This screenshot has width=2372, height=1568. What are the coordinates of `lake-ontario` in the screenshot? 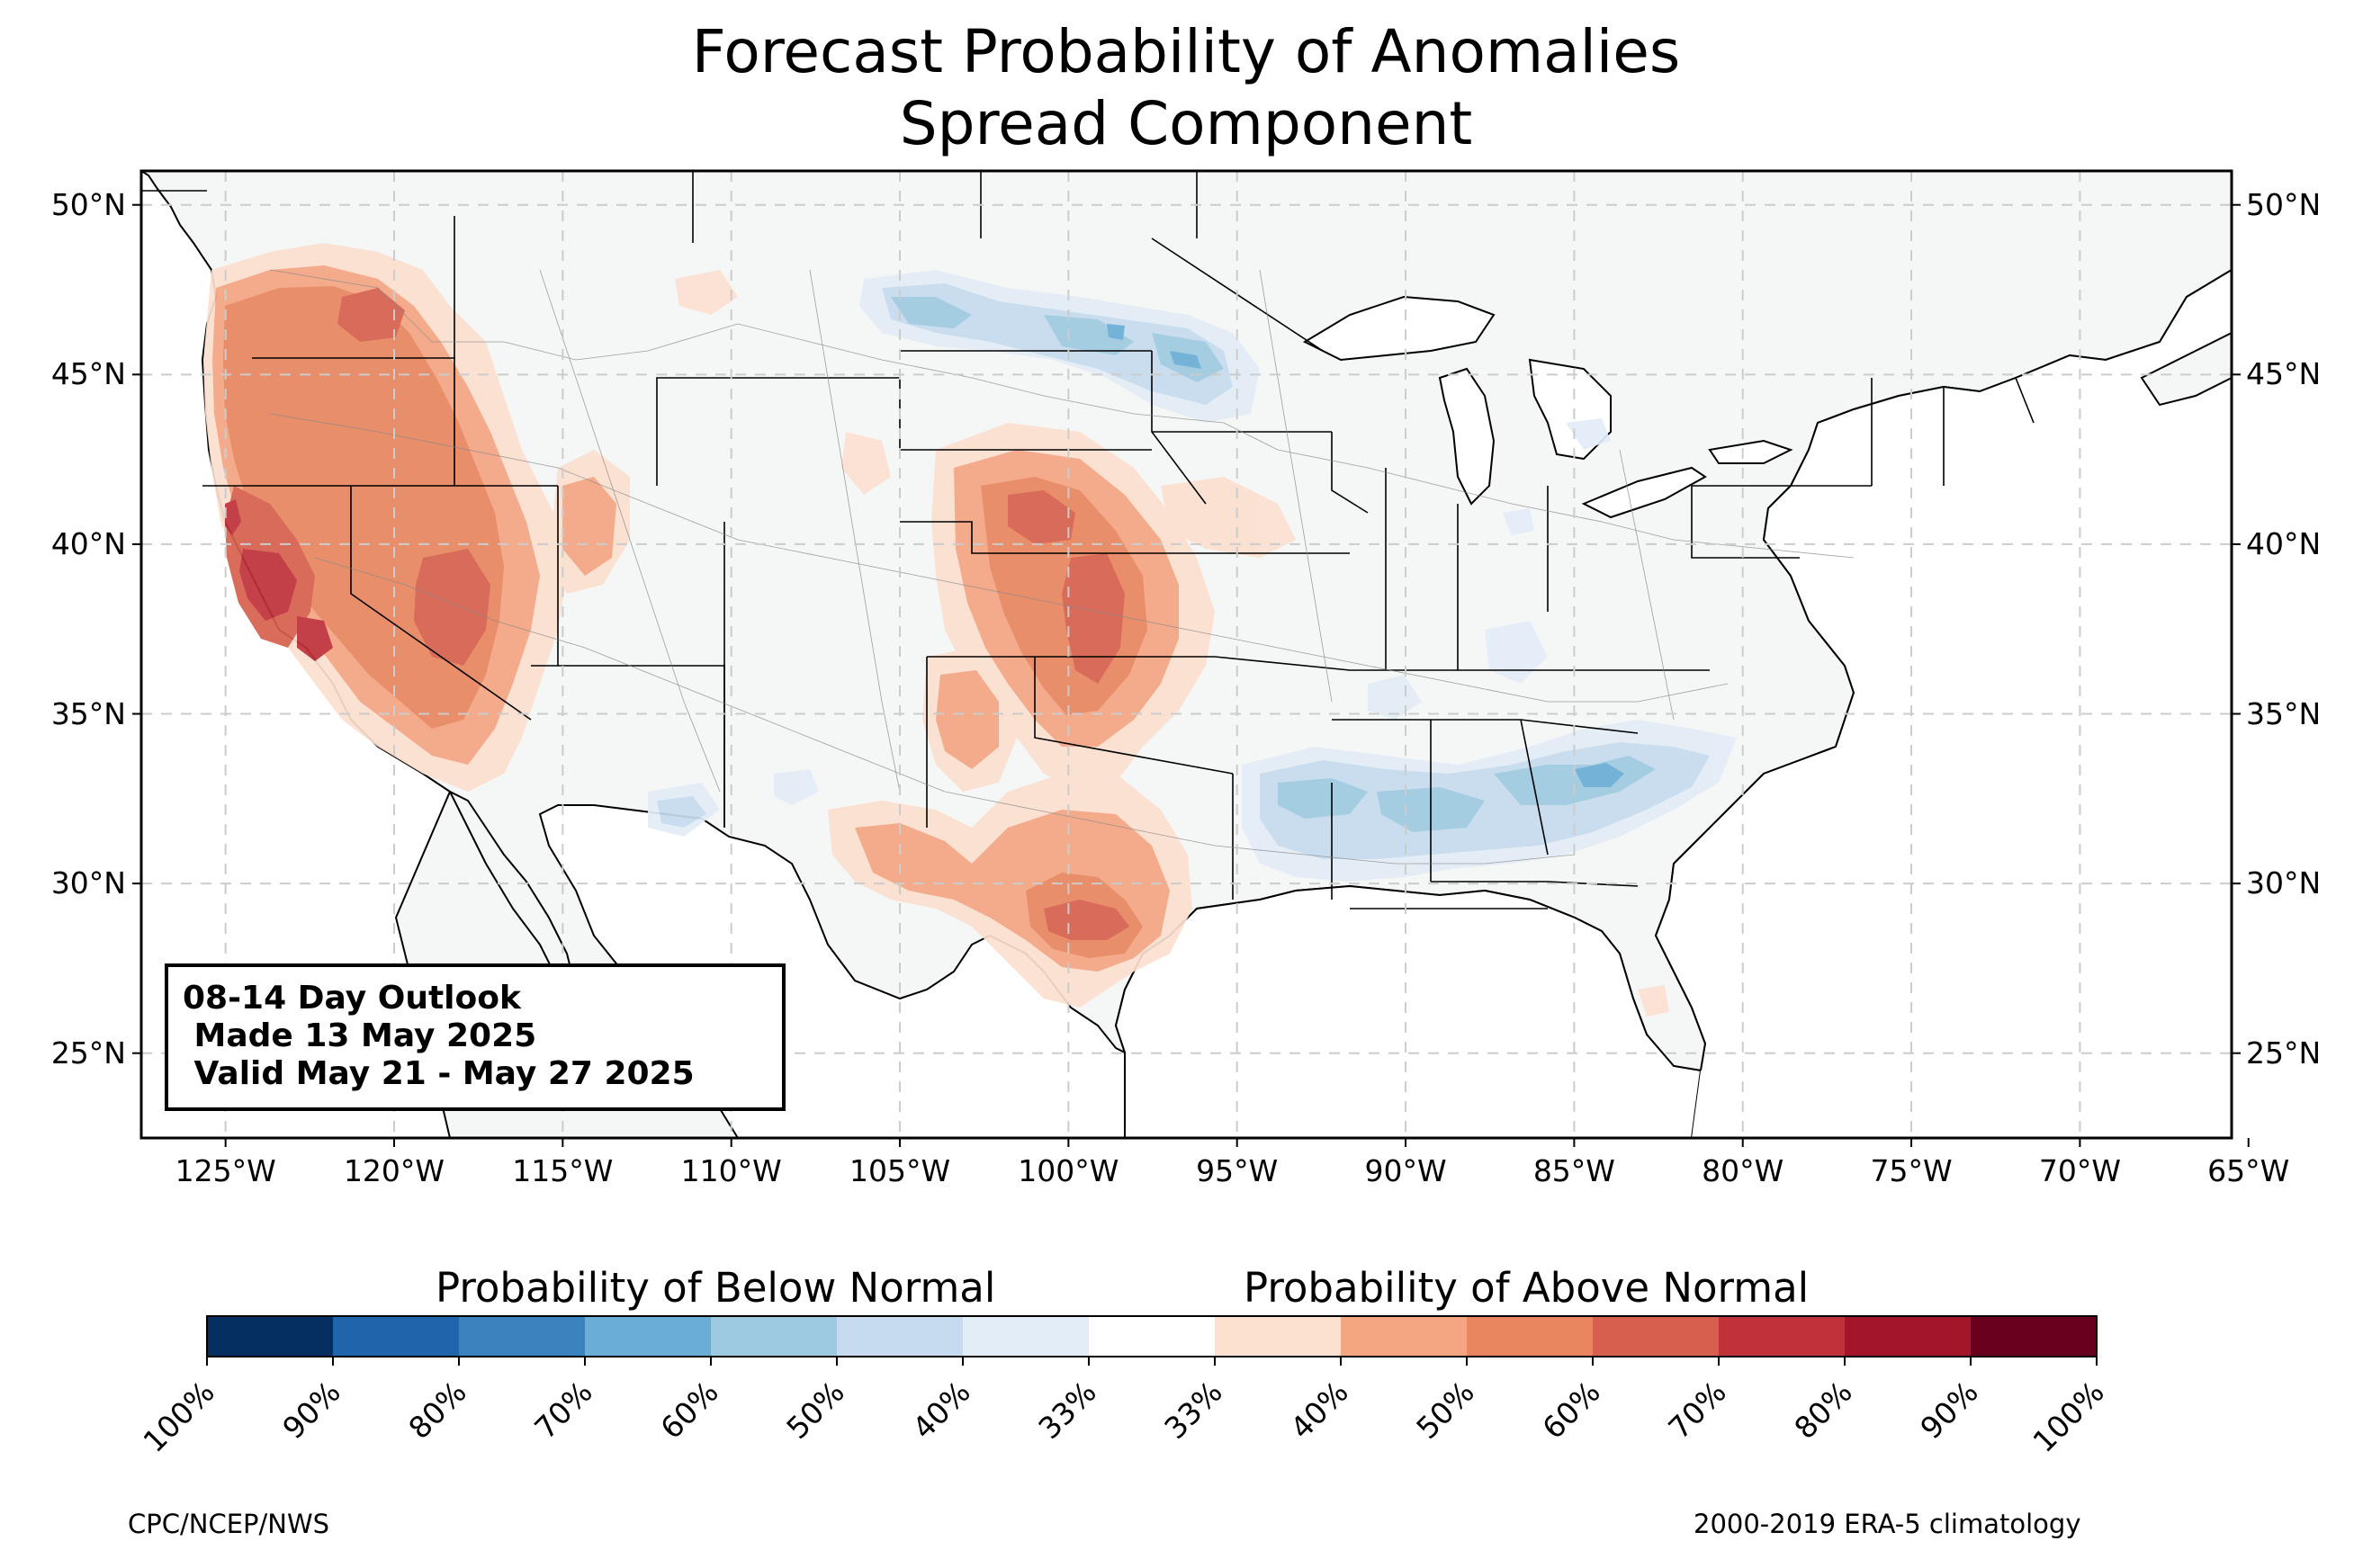 It's located at (1750, 451).